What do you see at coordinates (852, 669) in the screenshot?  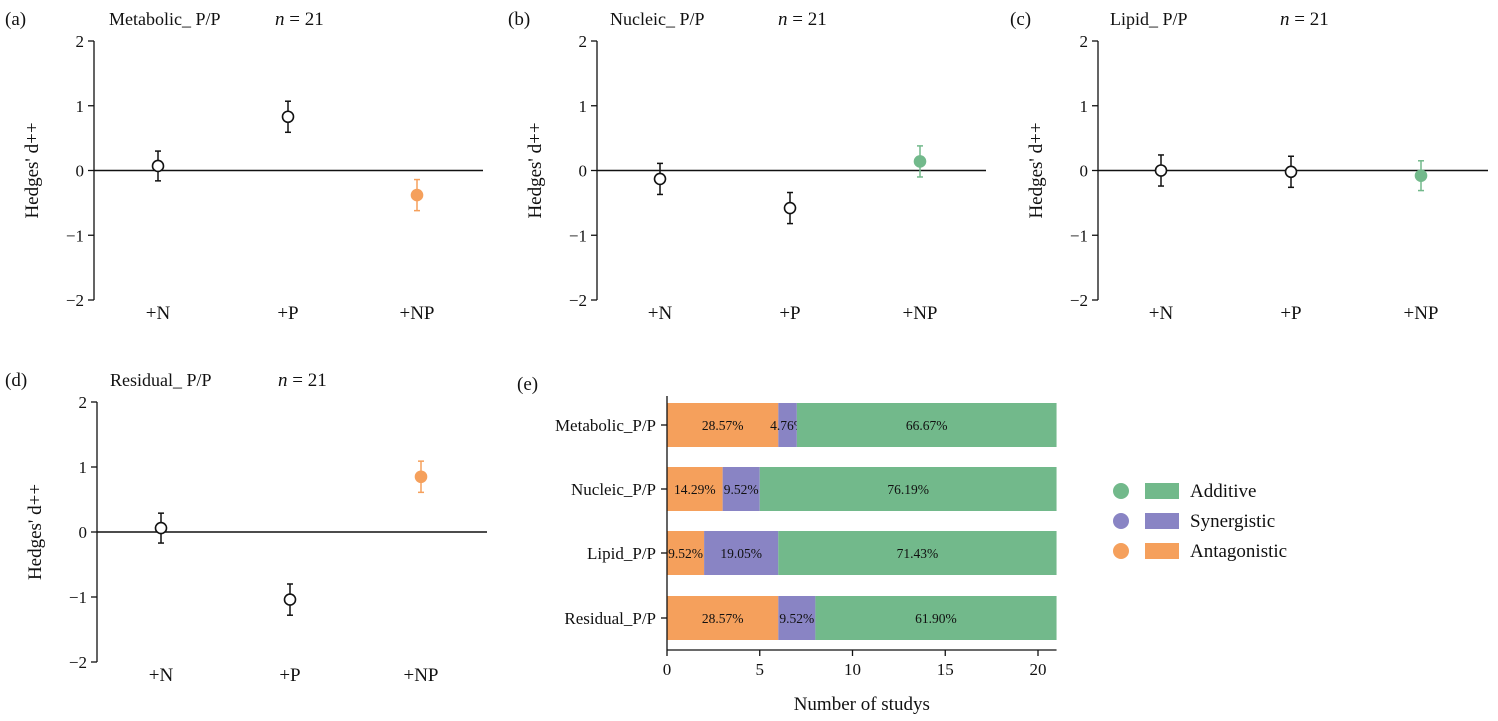 I see `x-tick-label: 10` at bounding box center [852, 669].